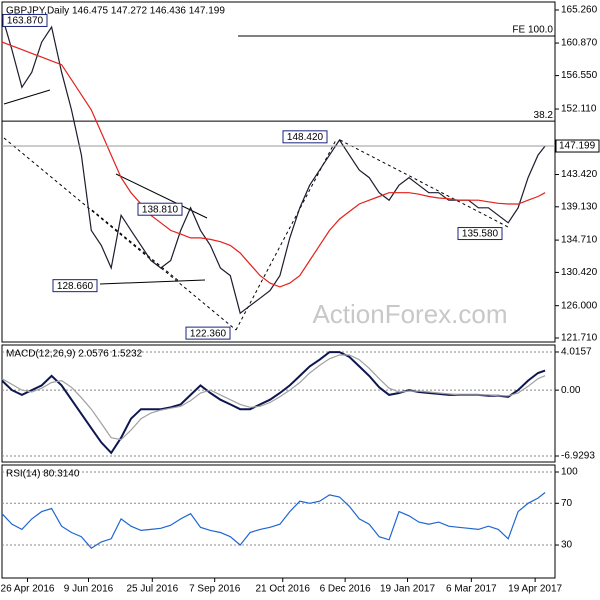 Image resolution: width=600 pixels, height=600 pixels. I want to click on x-tick-label: 19 Apr 2017, so click(535, 589).